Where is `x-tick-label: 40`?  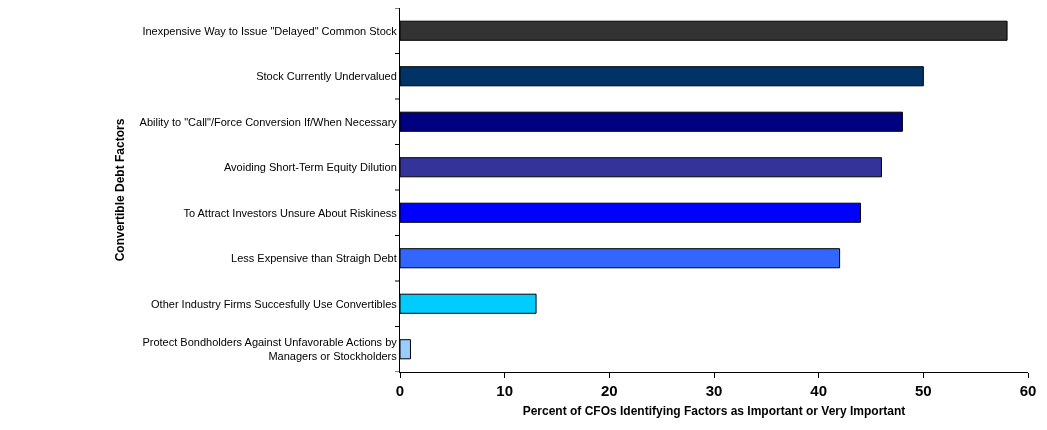
x-tick-label: 40 is located at coordinates (819, 390).